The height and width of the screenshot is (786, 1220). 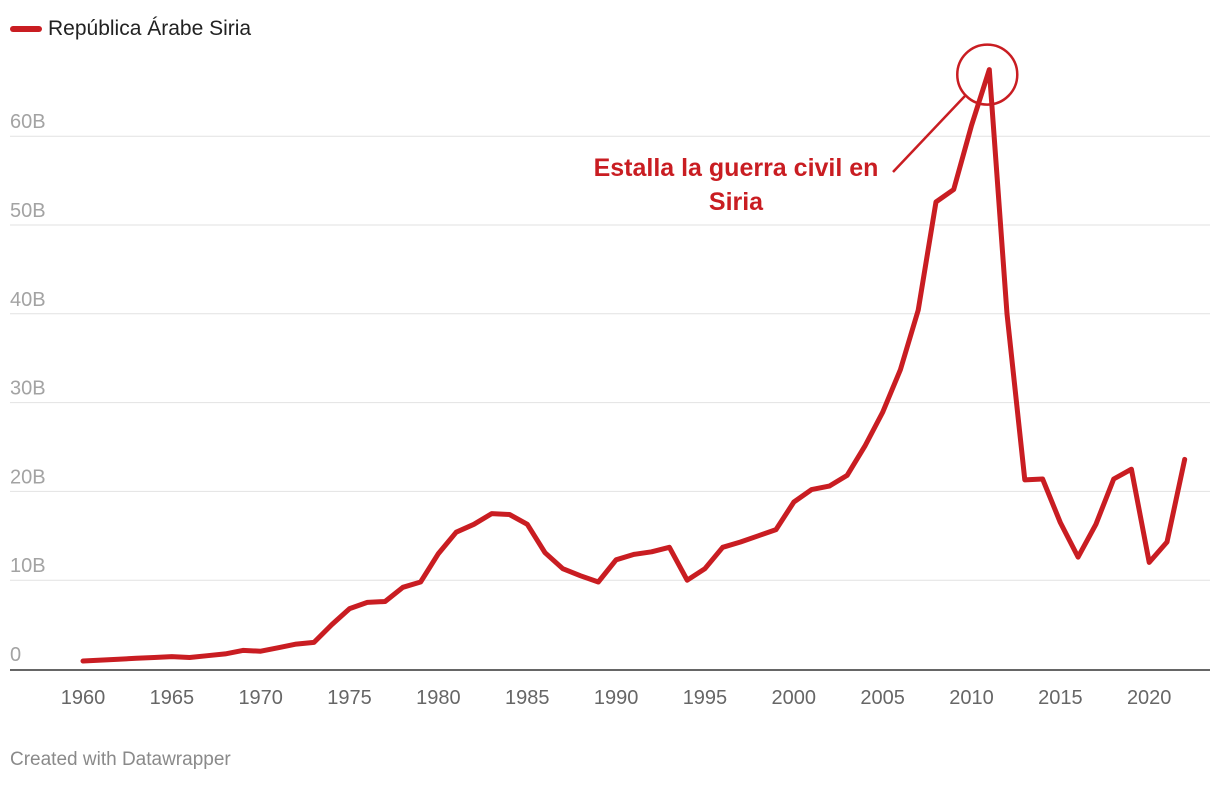 I want to click on x-tick-label: 1970, so click(x=260, y=698).